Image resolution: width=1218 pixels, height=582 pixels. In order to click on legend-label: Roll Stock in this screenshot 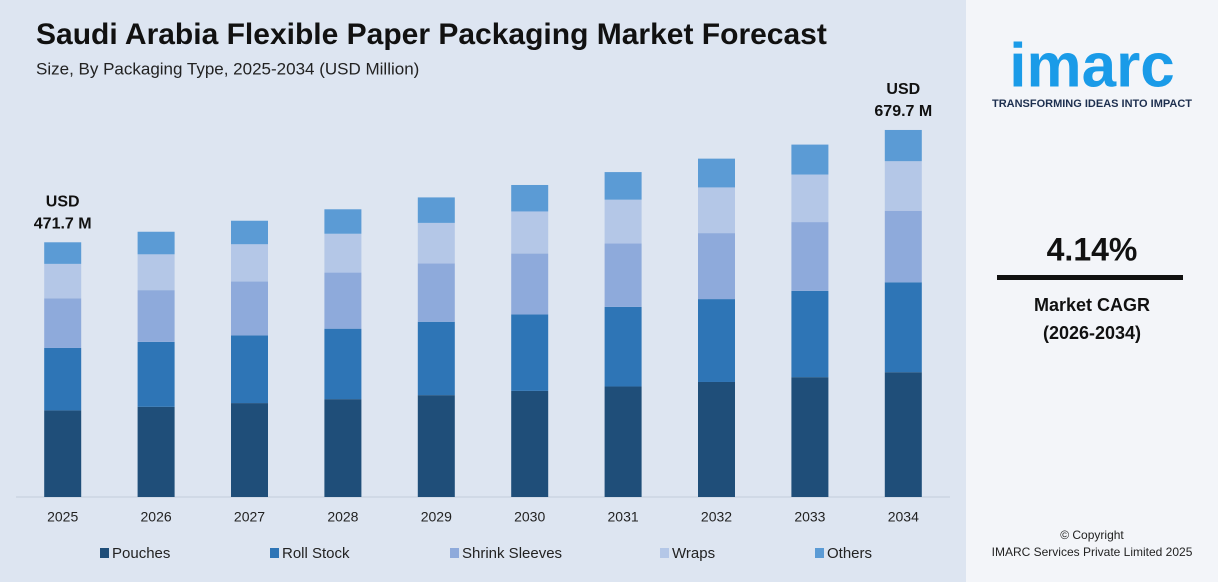, I will do `click(316, 553)`.